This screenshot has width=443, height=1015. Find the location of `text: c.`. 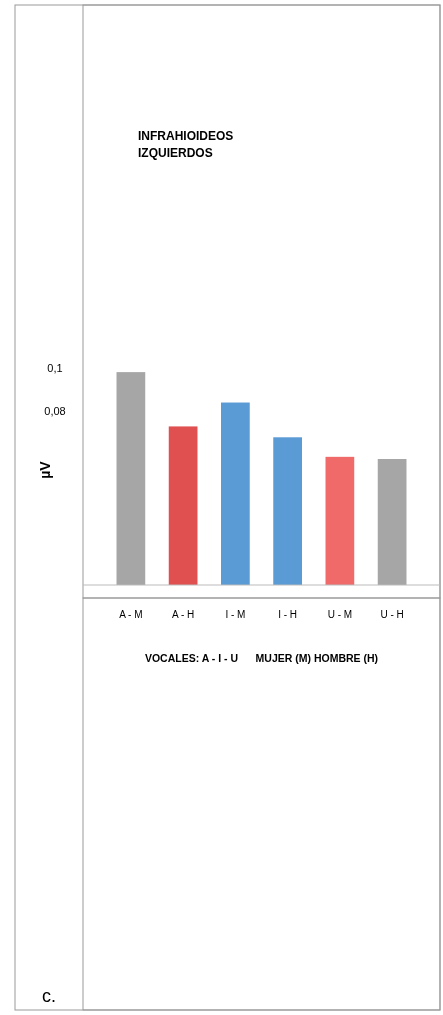

text: c. is located at coordinates (49, 996).